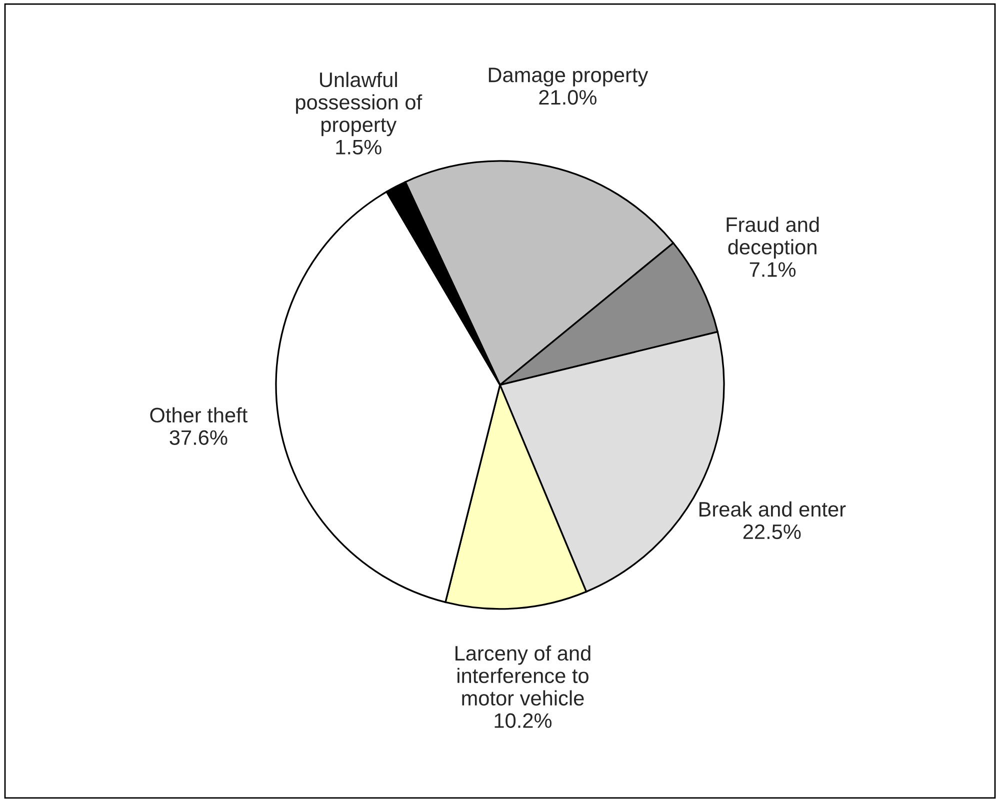 Image resolution: width=1000 pixels, height=802 pixels. Describe the element at coordinates (772, 237) in the screenshot. I see `slice-label: Fraud and deception` at that location.